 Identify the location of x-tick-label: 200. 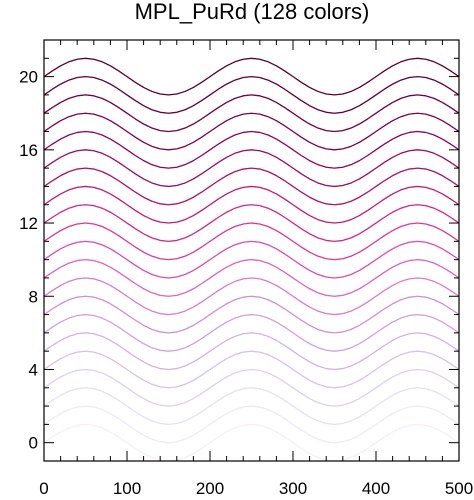
(210, 488).